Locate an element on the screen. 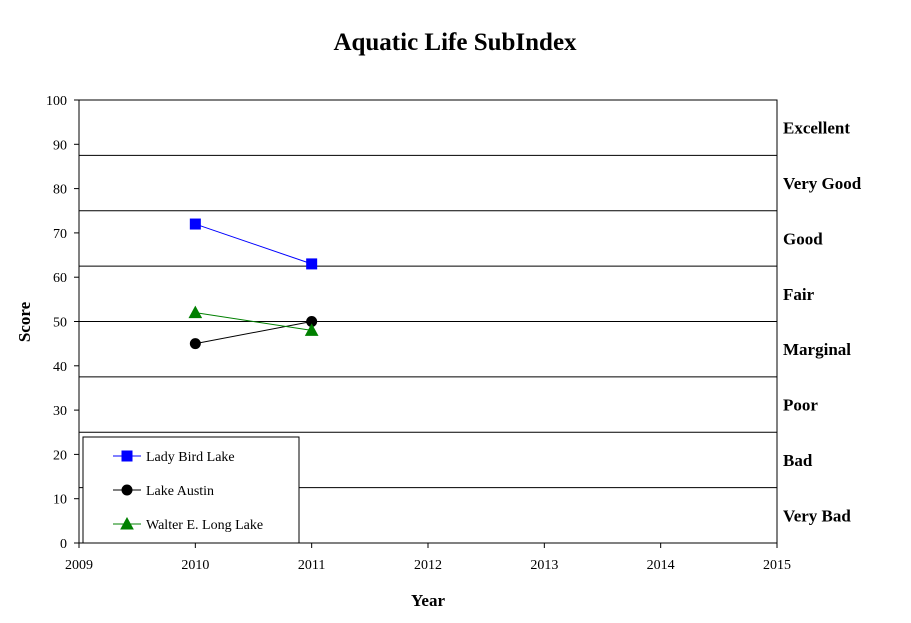 The width and height of the screenshot is (911, 623). y-tick-label: 80 is located at coordinates (60, 190).